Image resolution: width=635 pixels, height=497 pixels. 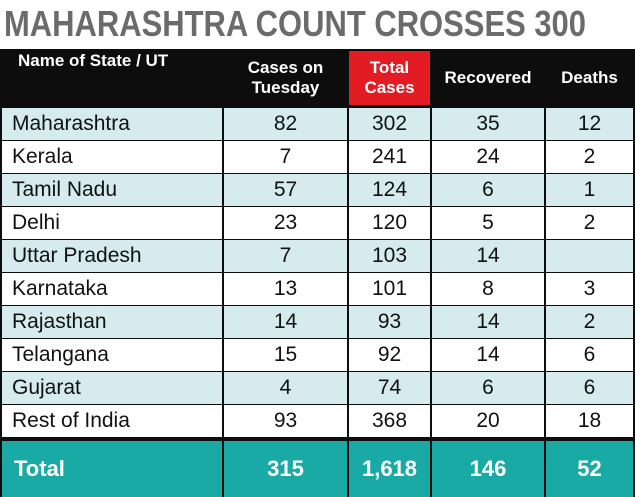 What do you see at coordinates (112, 223) in the screenshot?
I see `cell-name: Delhi` at bounding box center [112, 223].